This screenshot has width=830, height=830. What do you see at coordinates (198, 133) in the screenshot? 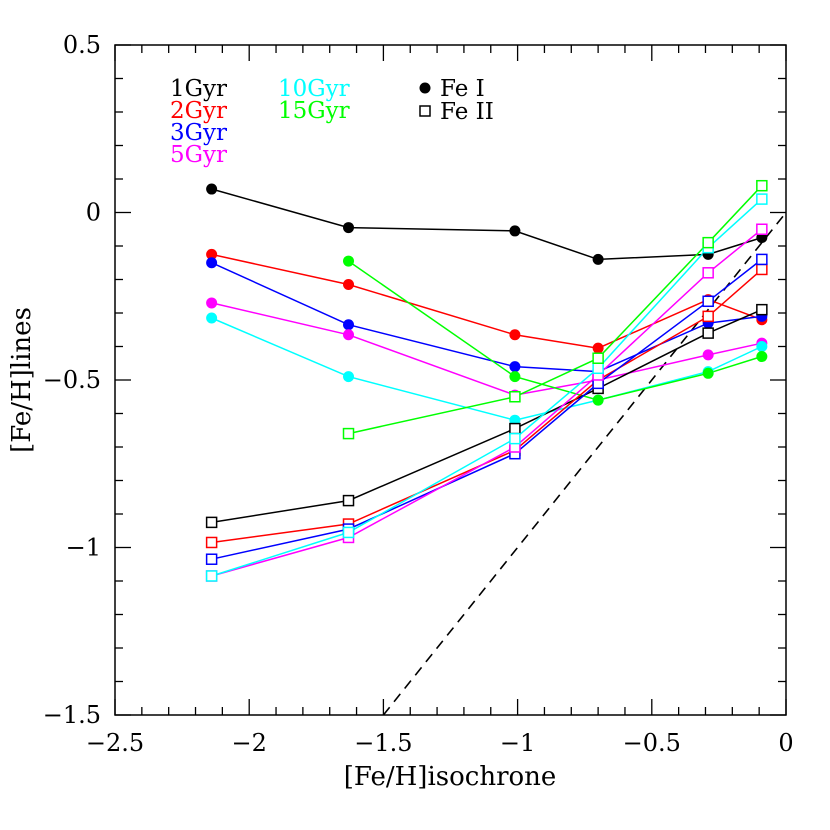
I see `legend-age-3gyr: 3Gyr` at bounding box center [198, 133].